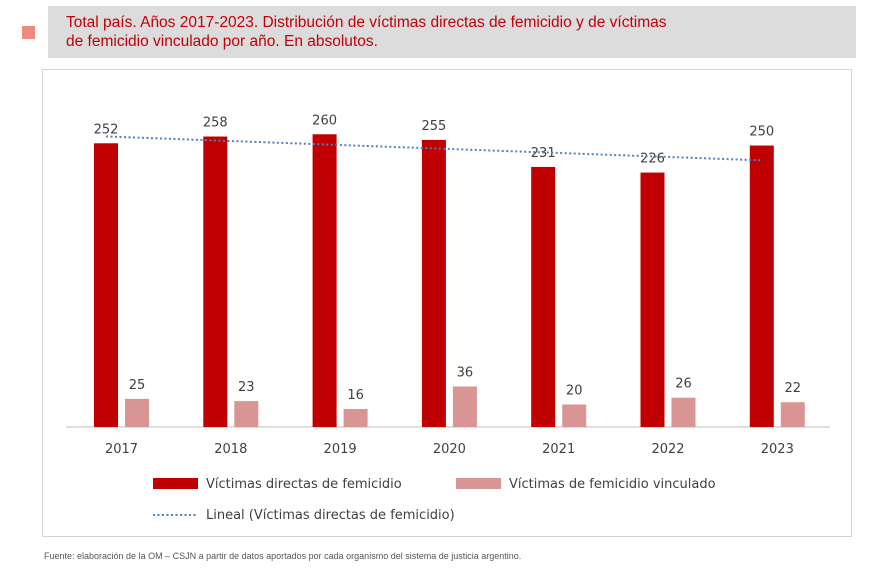 The image size is (870, 580). Describe the element at coordinates (464, 406) in the screenshot. I see `bar-vinculado-2020` at that location.